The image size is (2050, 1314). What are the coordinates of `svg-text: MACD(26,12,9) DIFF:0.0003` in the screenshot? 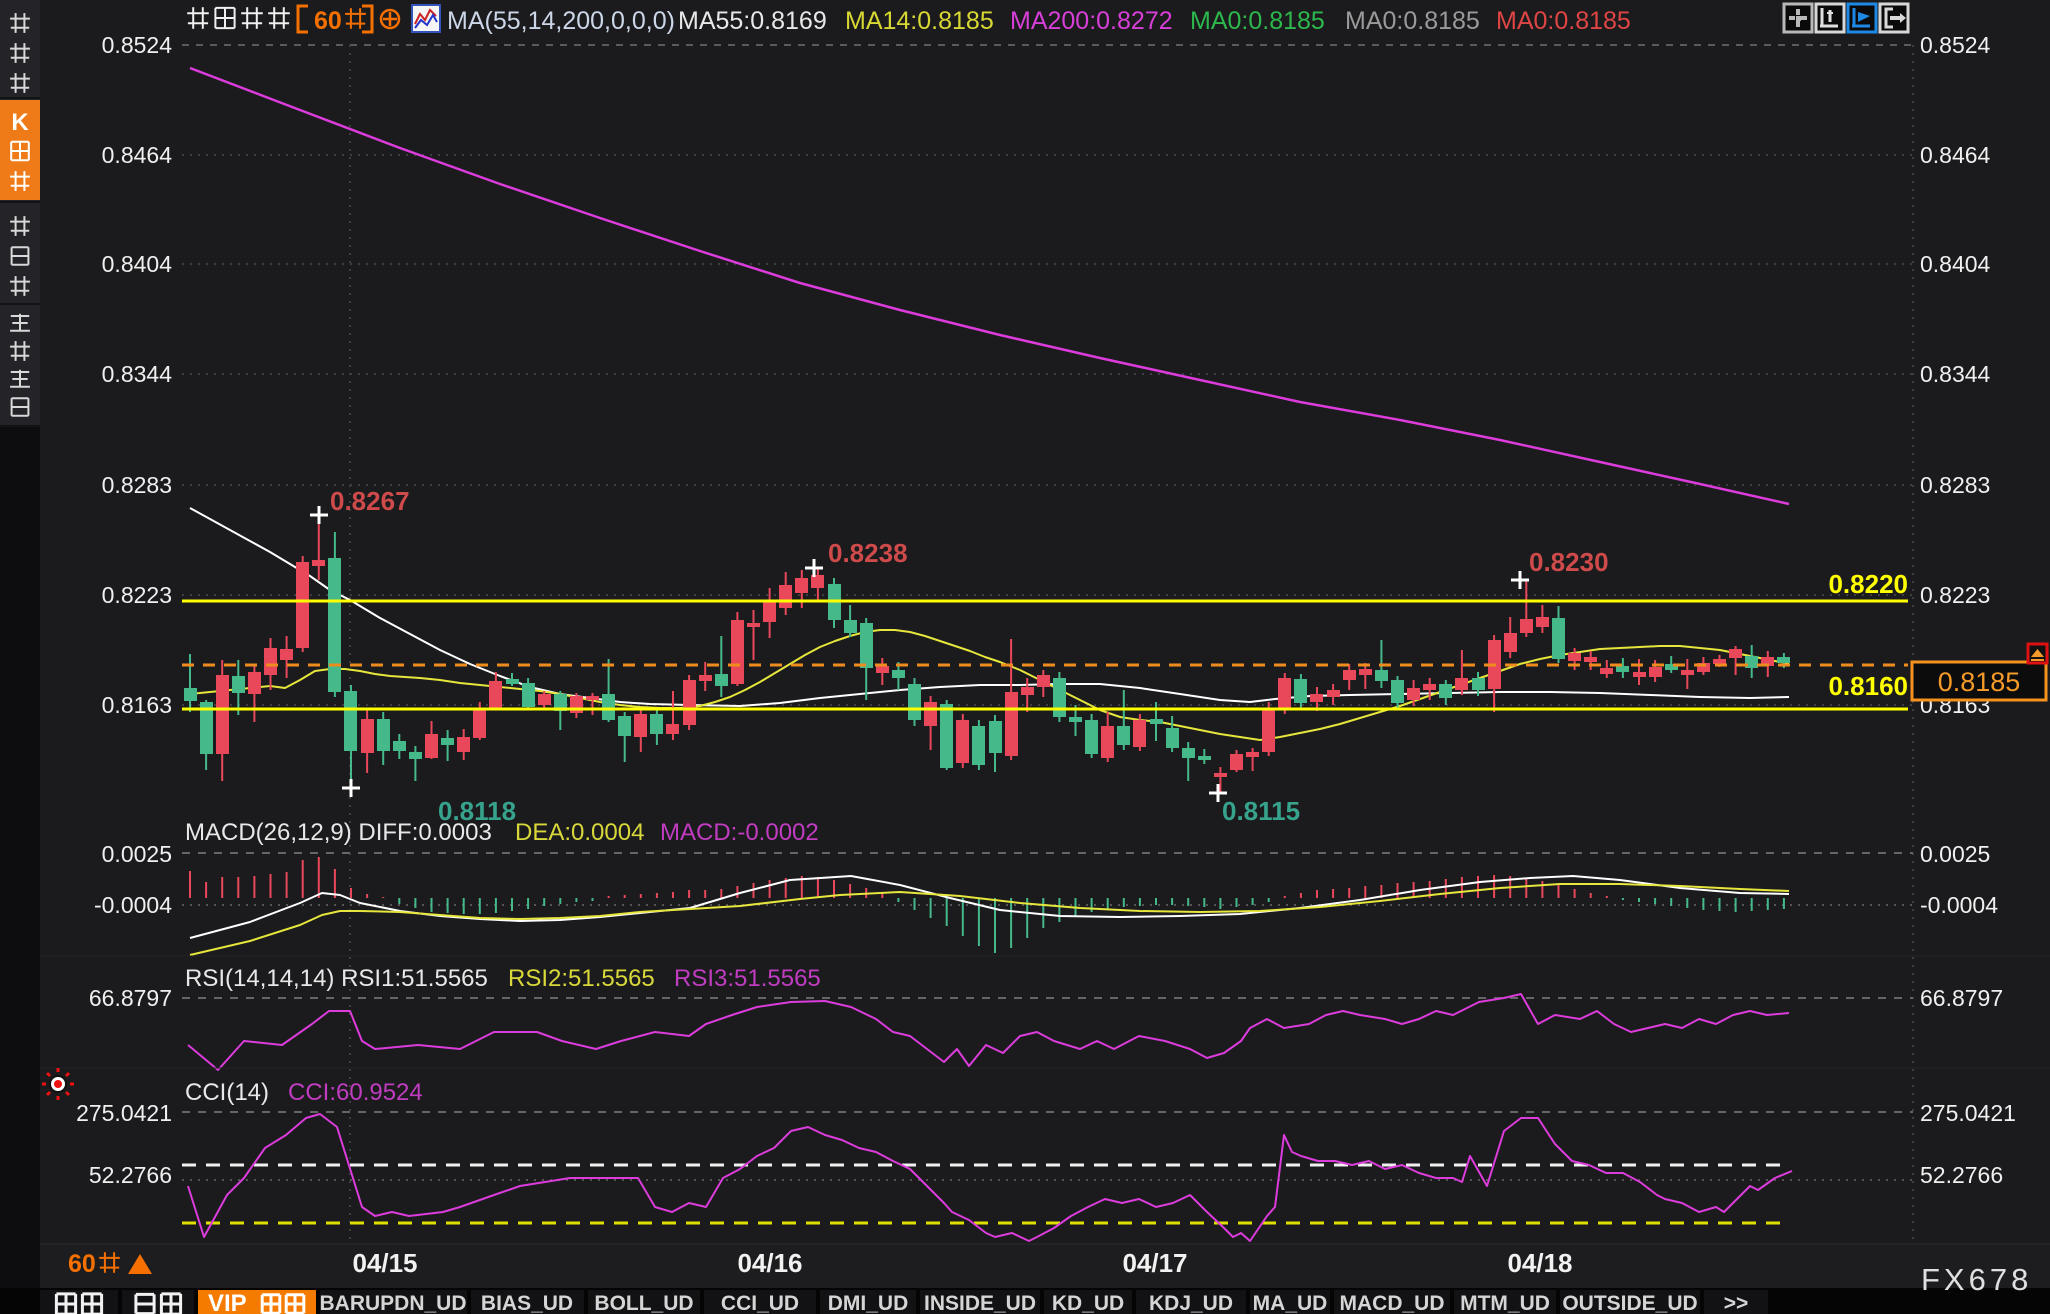 It's located at (338, 832).